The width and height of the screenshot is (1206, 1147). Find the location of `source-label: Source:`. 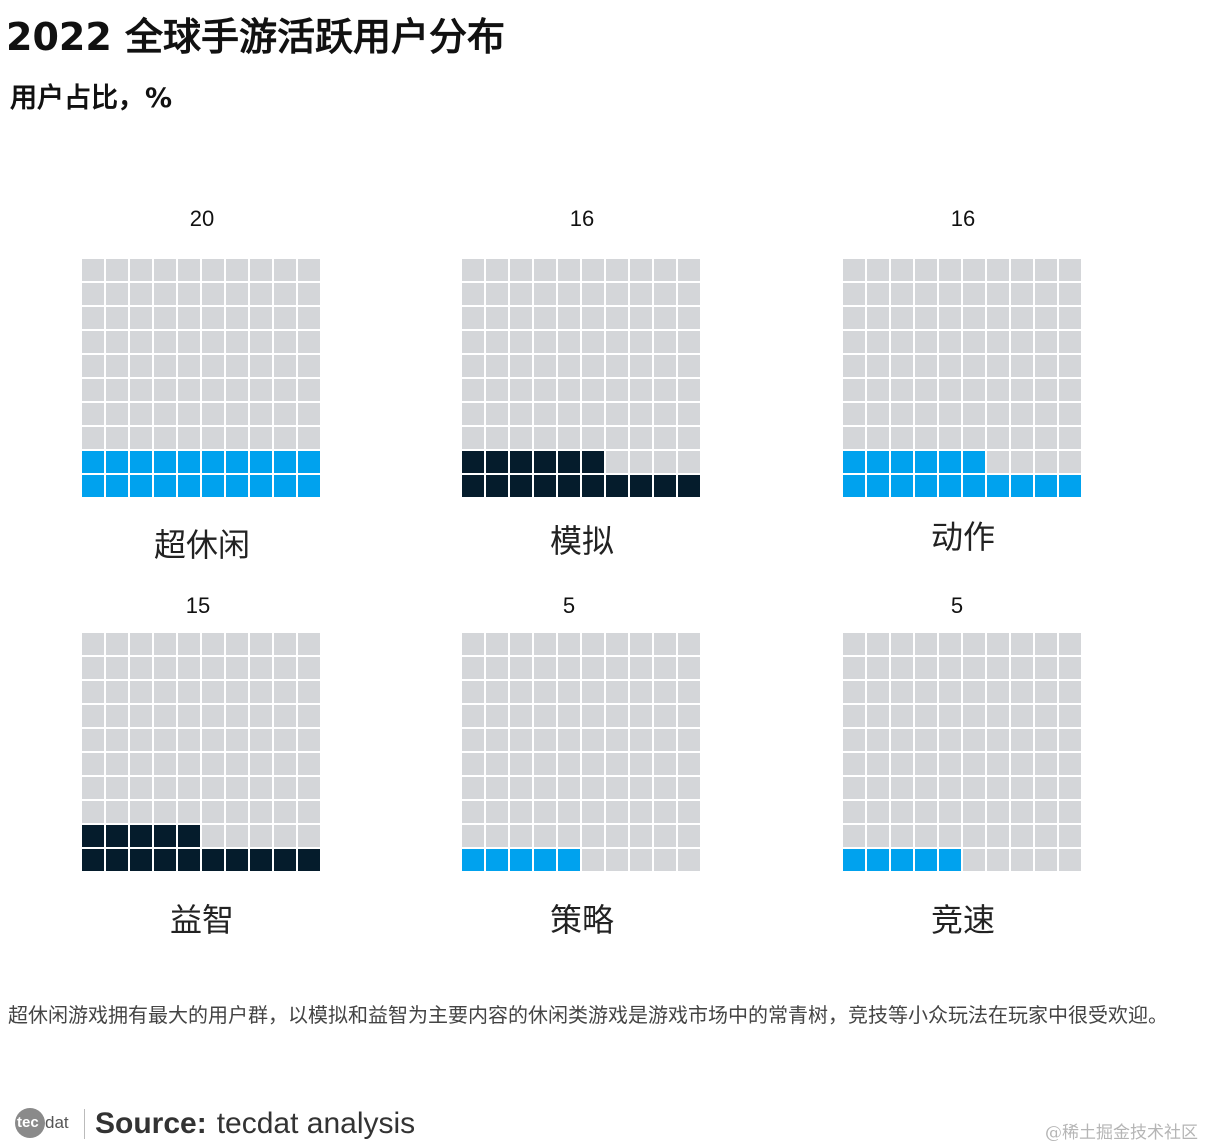

source-label: Source: is located at coordinates (151, 1123).